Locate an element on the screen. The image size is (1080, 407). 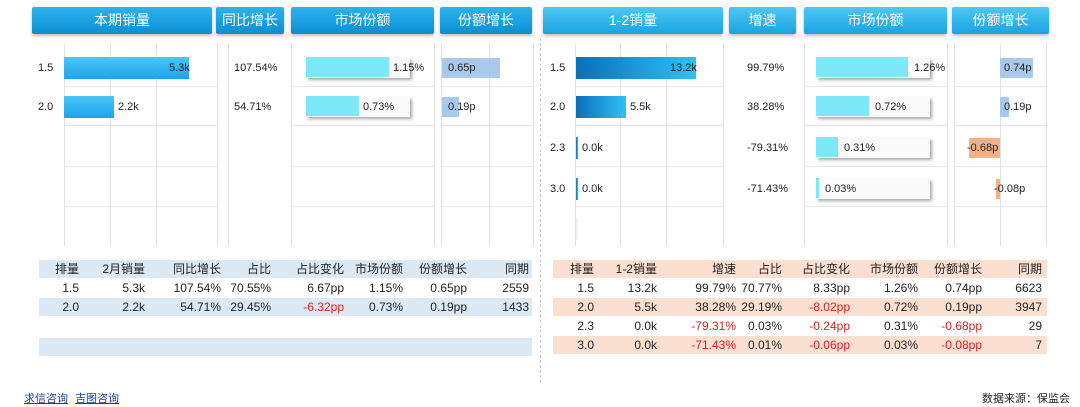
left-col-header: 同期 is located at coordinates (516, 269).